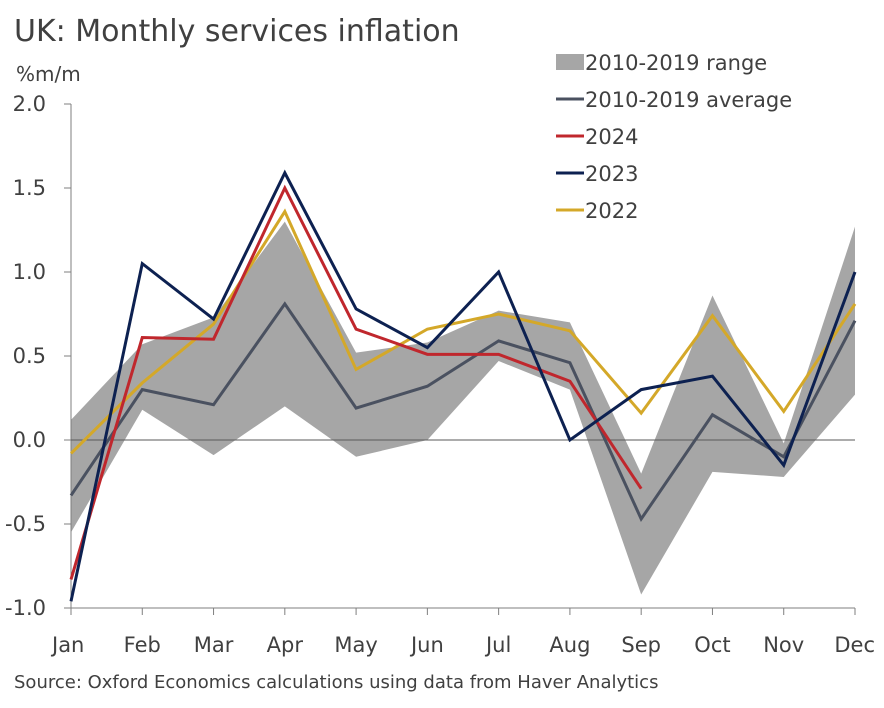  What do you see at coordinates (285, 645) in the screenshot?
I see `x-tick-label-apr: Apr` at bounding box center [285, 645].